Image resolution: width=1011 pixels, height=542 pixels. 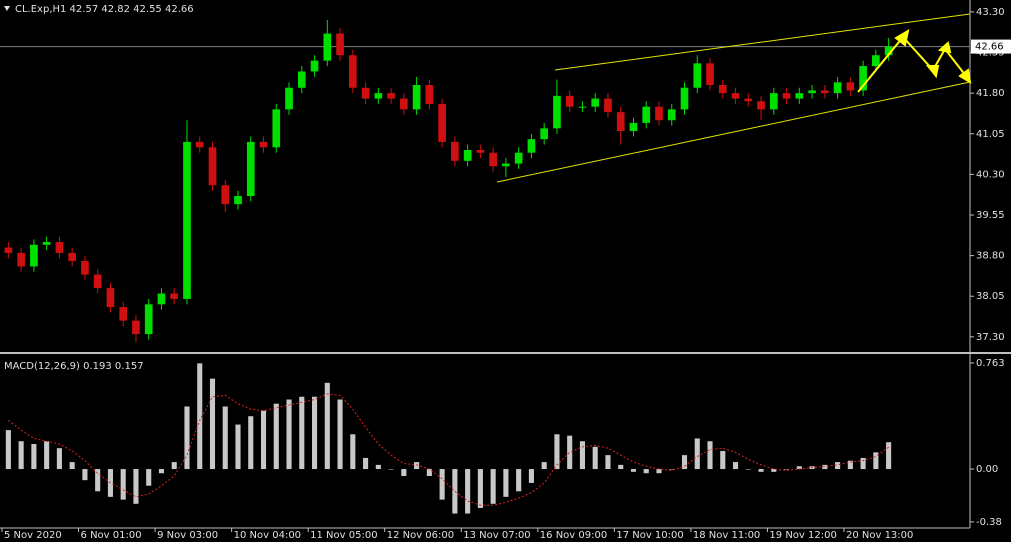 What do you see at coordinates (990, 363) in the screenshot?
I see `y-tick-label: 0.763` at bounding box center [990, 363].